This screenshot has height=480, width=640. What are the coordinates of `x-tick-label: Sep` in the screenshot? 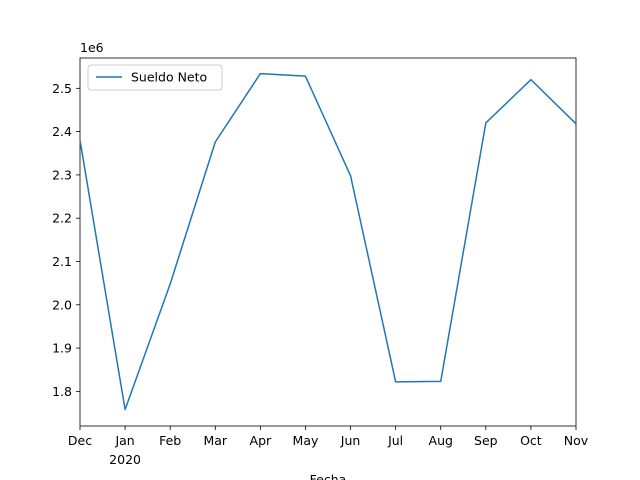 It's located at (486, 440).